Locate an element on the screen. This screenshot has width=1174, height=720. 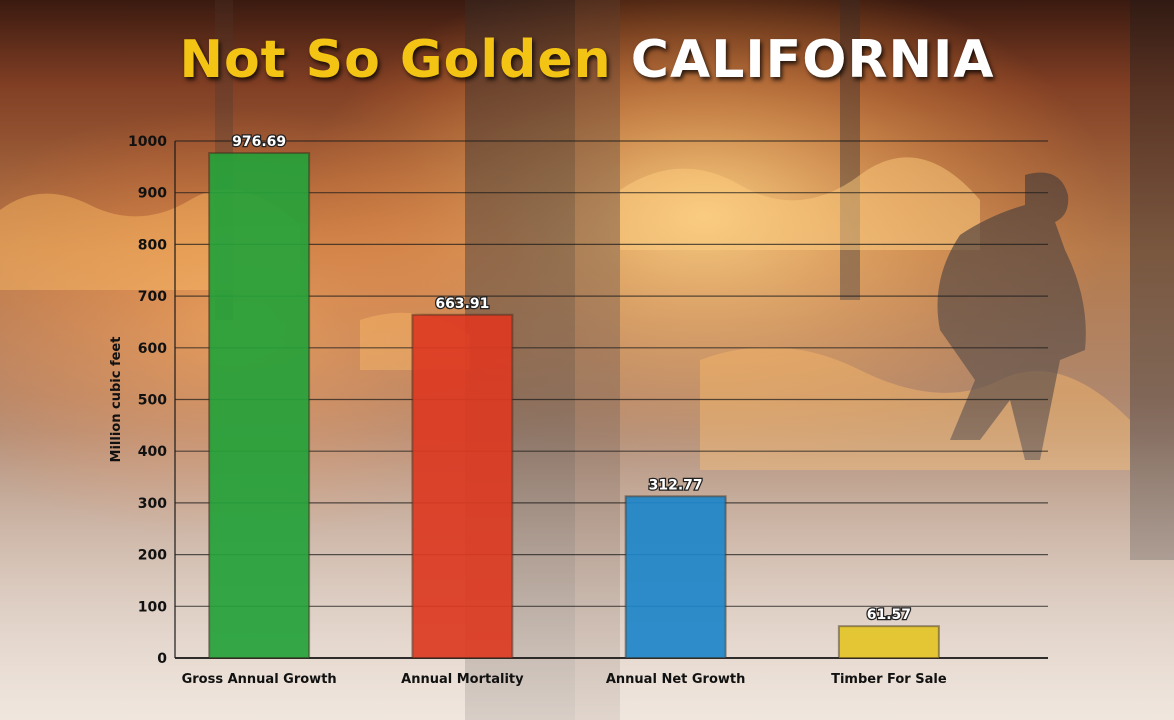
x-tick-label: Annual Mortality is located at coordinates (462, 679).